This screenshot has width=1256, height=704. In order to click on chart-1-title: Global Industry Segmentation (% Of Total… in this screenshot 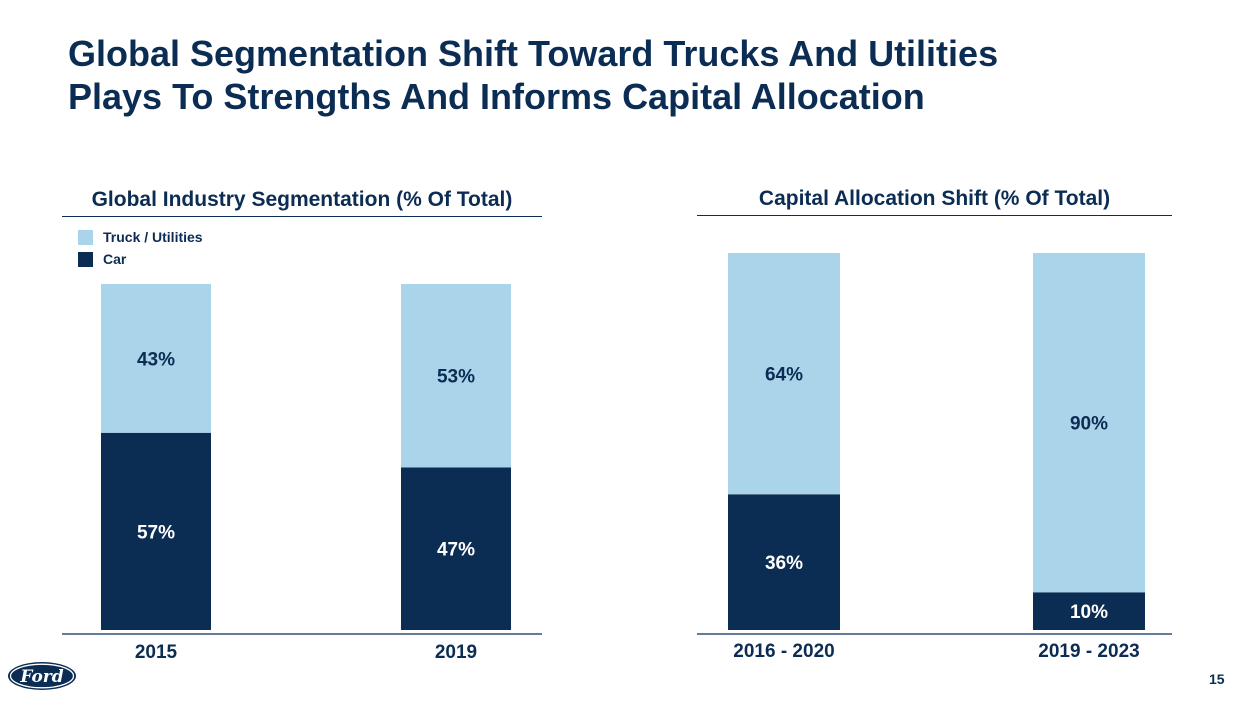, I will do `click(302, 199)`.